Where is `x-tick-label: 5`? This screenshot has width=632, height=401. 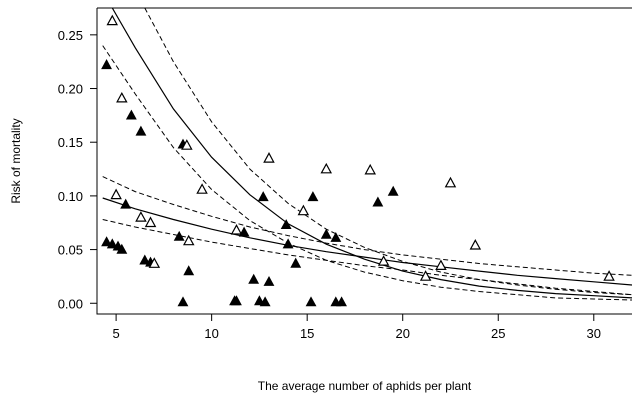
x-tick-label: 5 is located at coordinates (115, 333).